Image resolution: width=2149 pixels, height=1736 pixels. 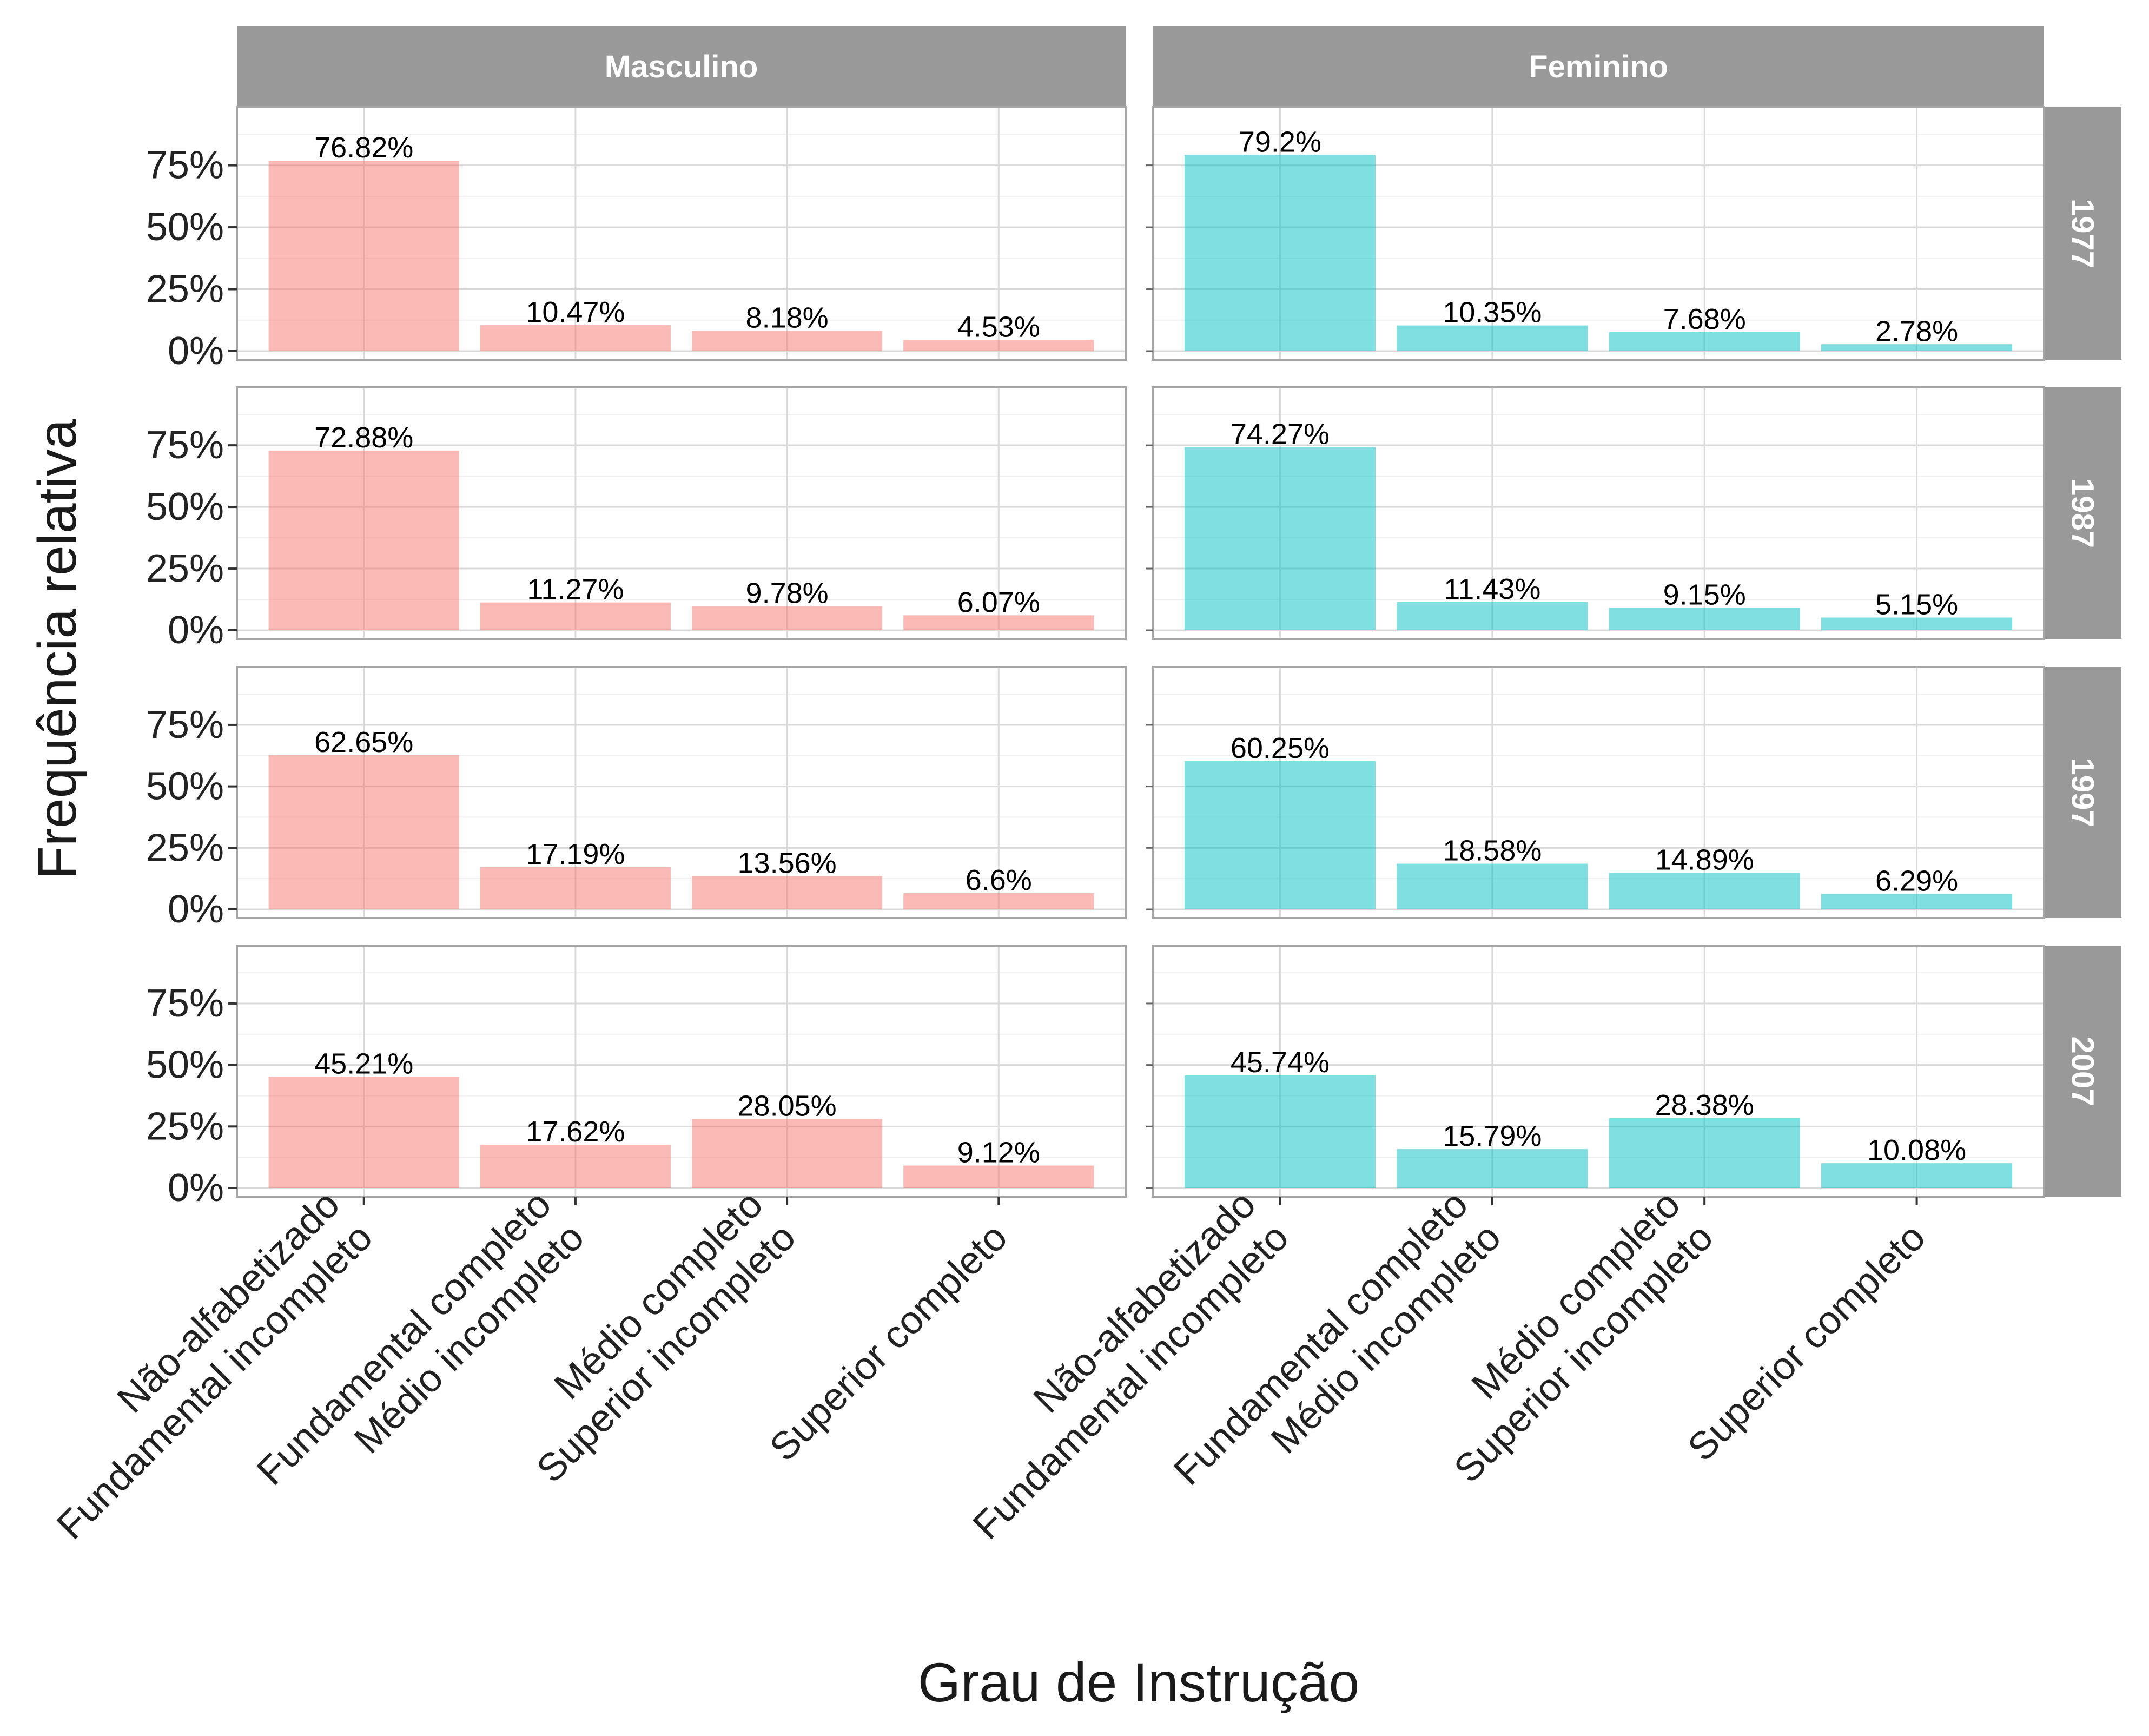 What do you see at coordinates (363, 147) in the screenshot?
I see `bar-value-label: 76.82%` at bounding box center [363, 147].